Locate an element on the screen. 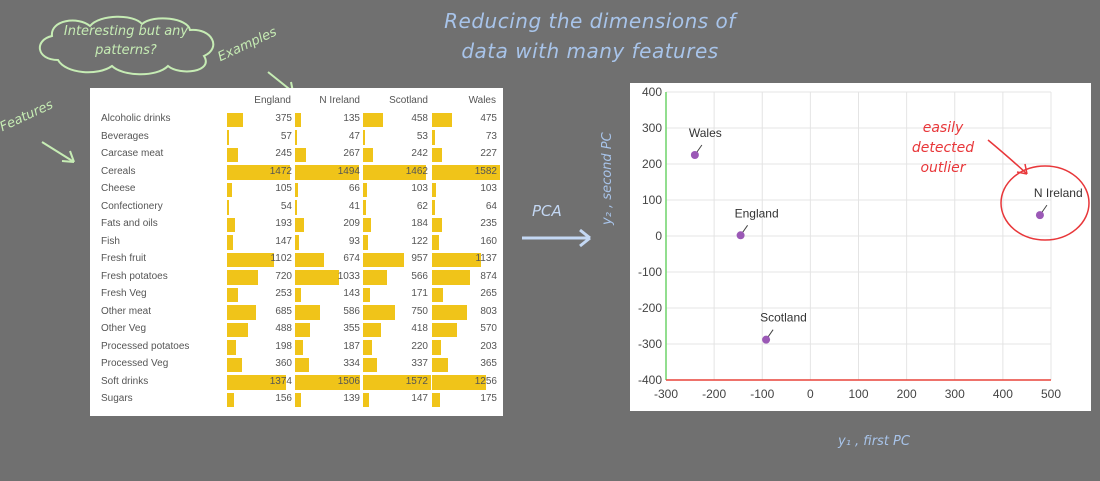  y-tick-label: 300 is located at coordinates (652, 128).